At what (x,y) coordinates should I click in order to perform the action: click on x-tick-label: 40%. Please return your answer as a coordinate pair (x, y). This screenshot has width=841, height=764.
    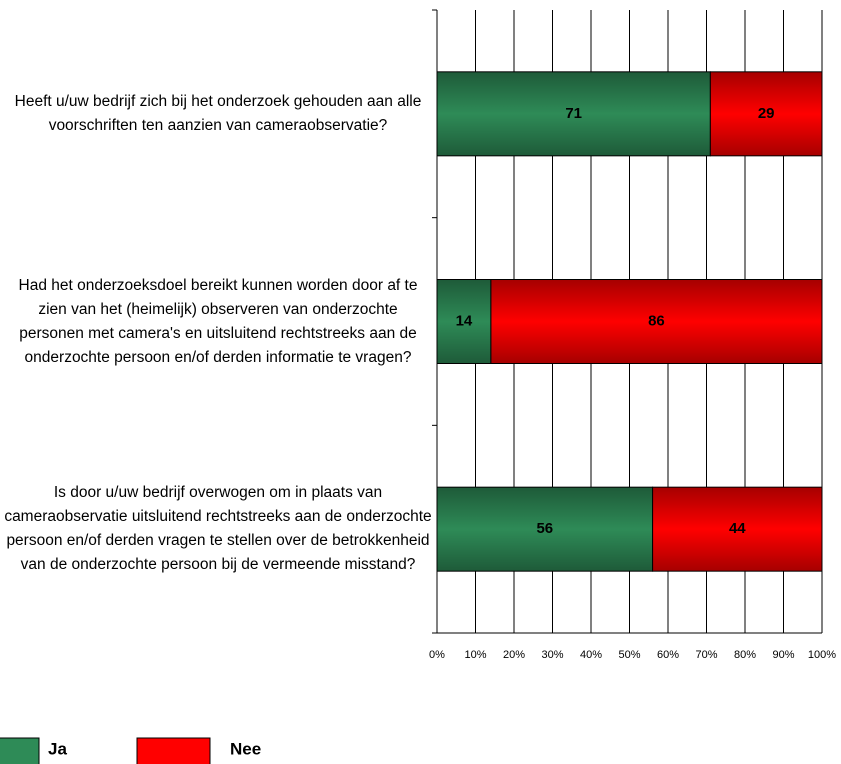
    Looking at the image, I should click on (591, 655).